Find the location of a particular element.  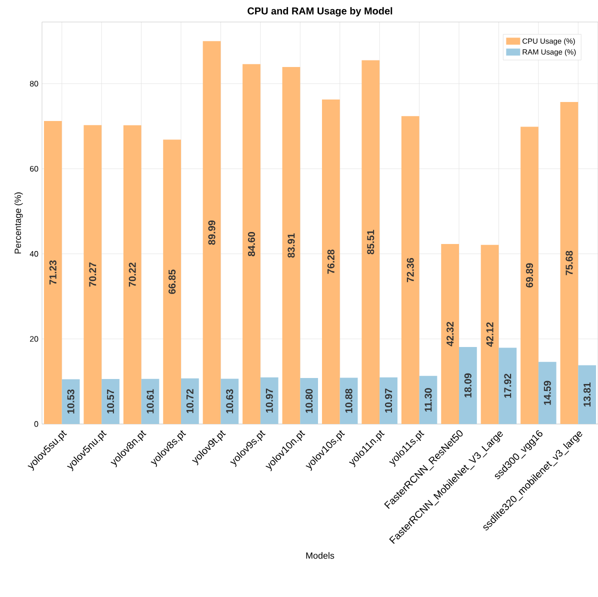

data-label: 10.80 is located at coordinates (309, 400).